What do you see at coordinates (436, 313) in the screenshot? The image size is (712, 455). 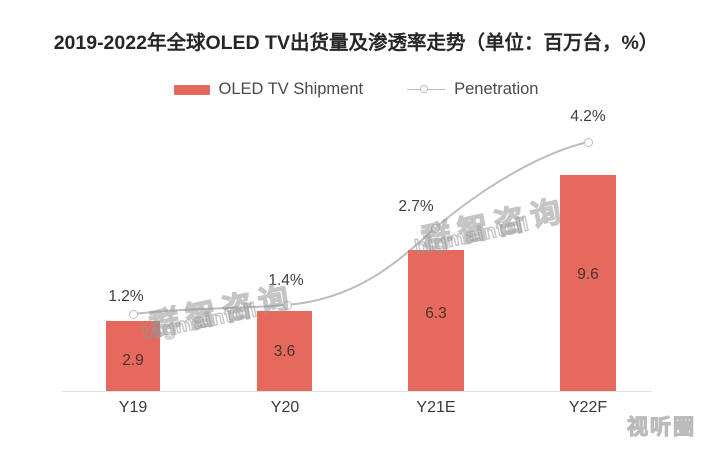 I see `bar-value-y21e: 6.3` at bounding box center [436, 313].